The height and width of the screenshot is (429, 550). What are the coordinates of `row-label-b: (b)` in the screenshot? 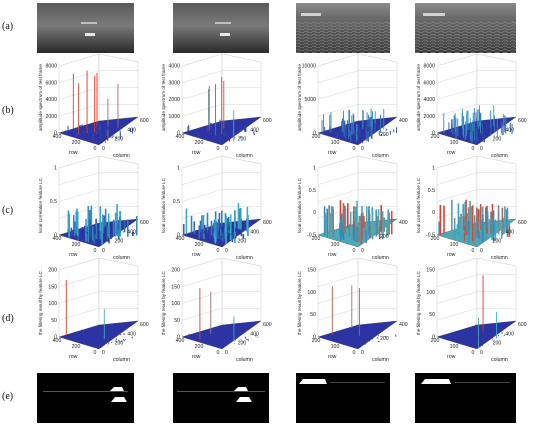 It's located at (8, 110).